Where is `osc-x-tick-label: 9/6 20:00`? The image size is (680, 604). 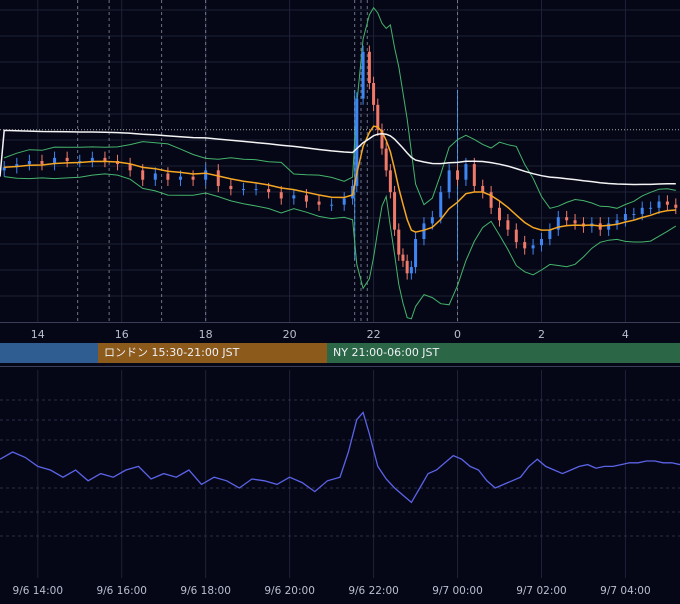
osc-x-tick-label: 9/6 20:00 is located at coordinates (289, 591).